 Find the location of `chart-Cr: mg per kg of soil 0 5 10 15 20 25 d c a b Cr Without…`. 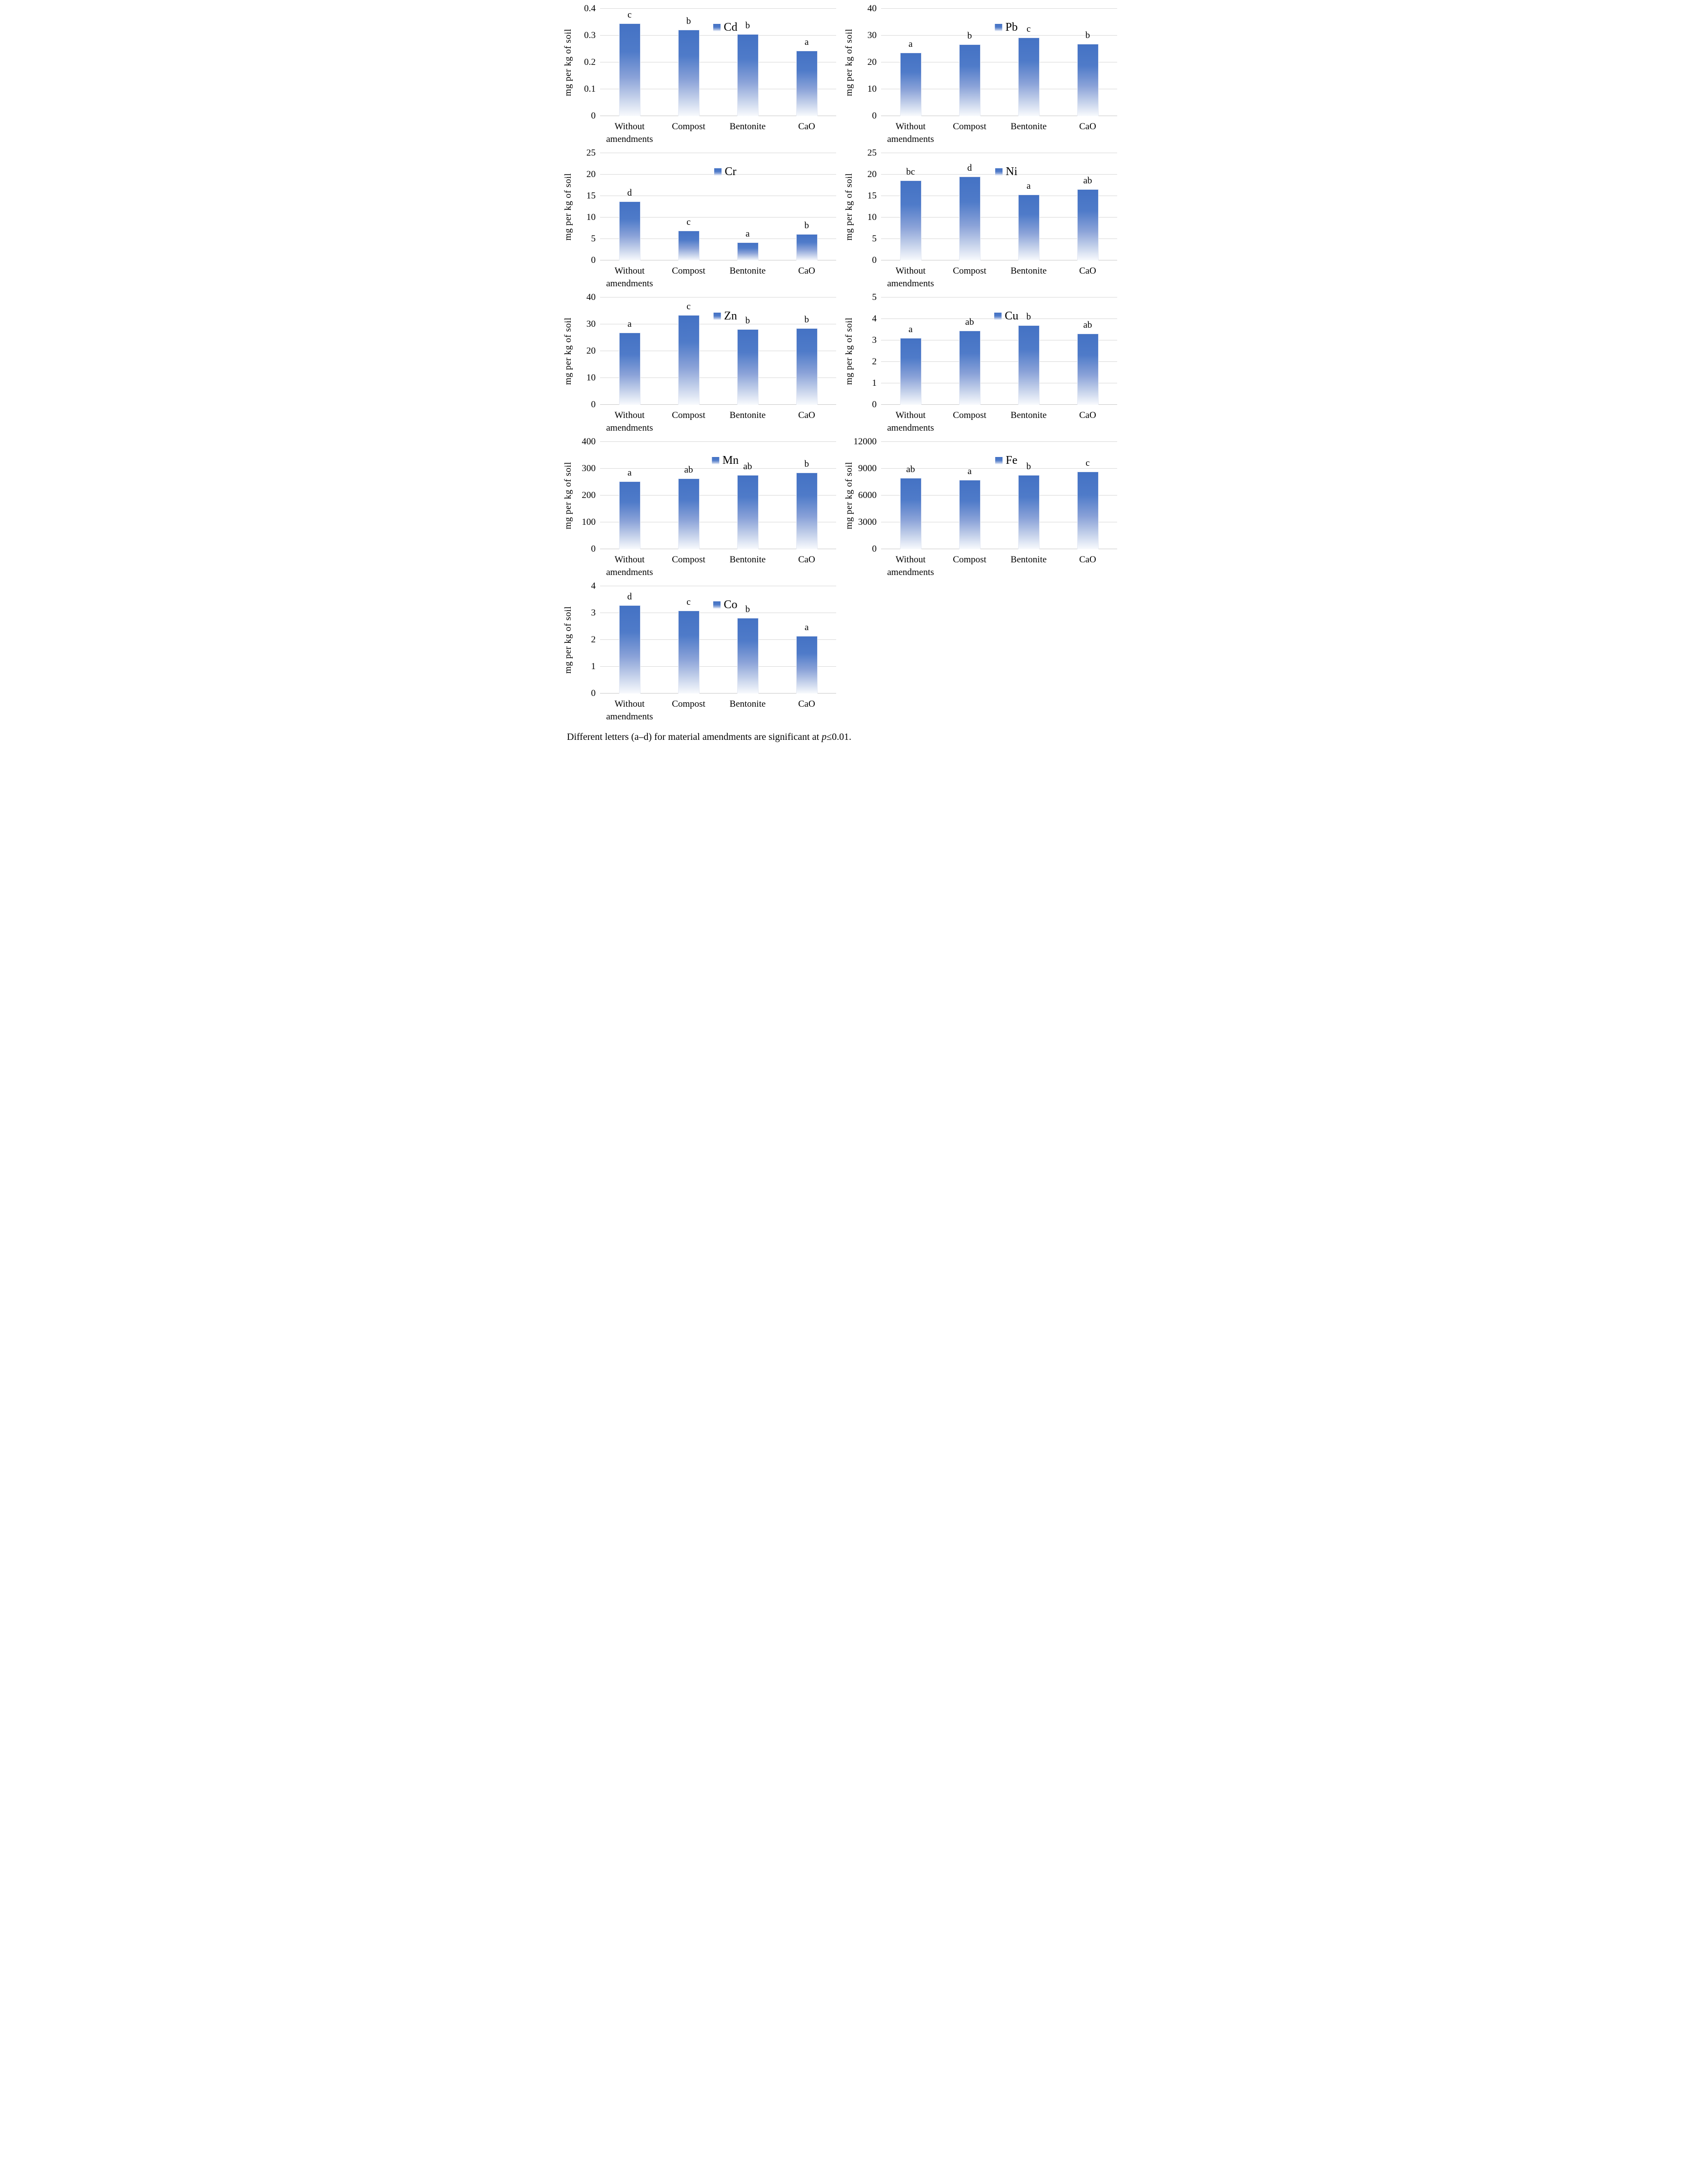

chart-Cr: mg per kg of soil 0 5 10 15 20 25 d c a b Cr Without… is located at coordinates (702, 218).